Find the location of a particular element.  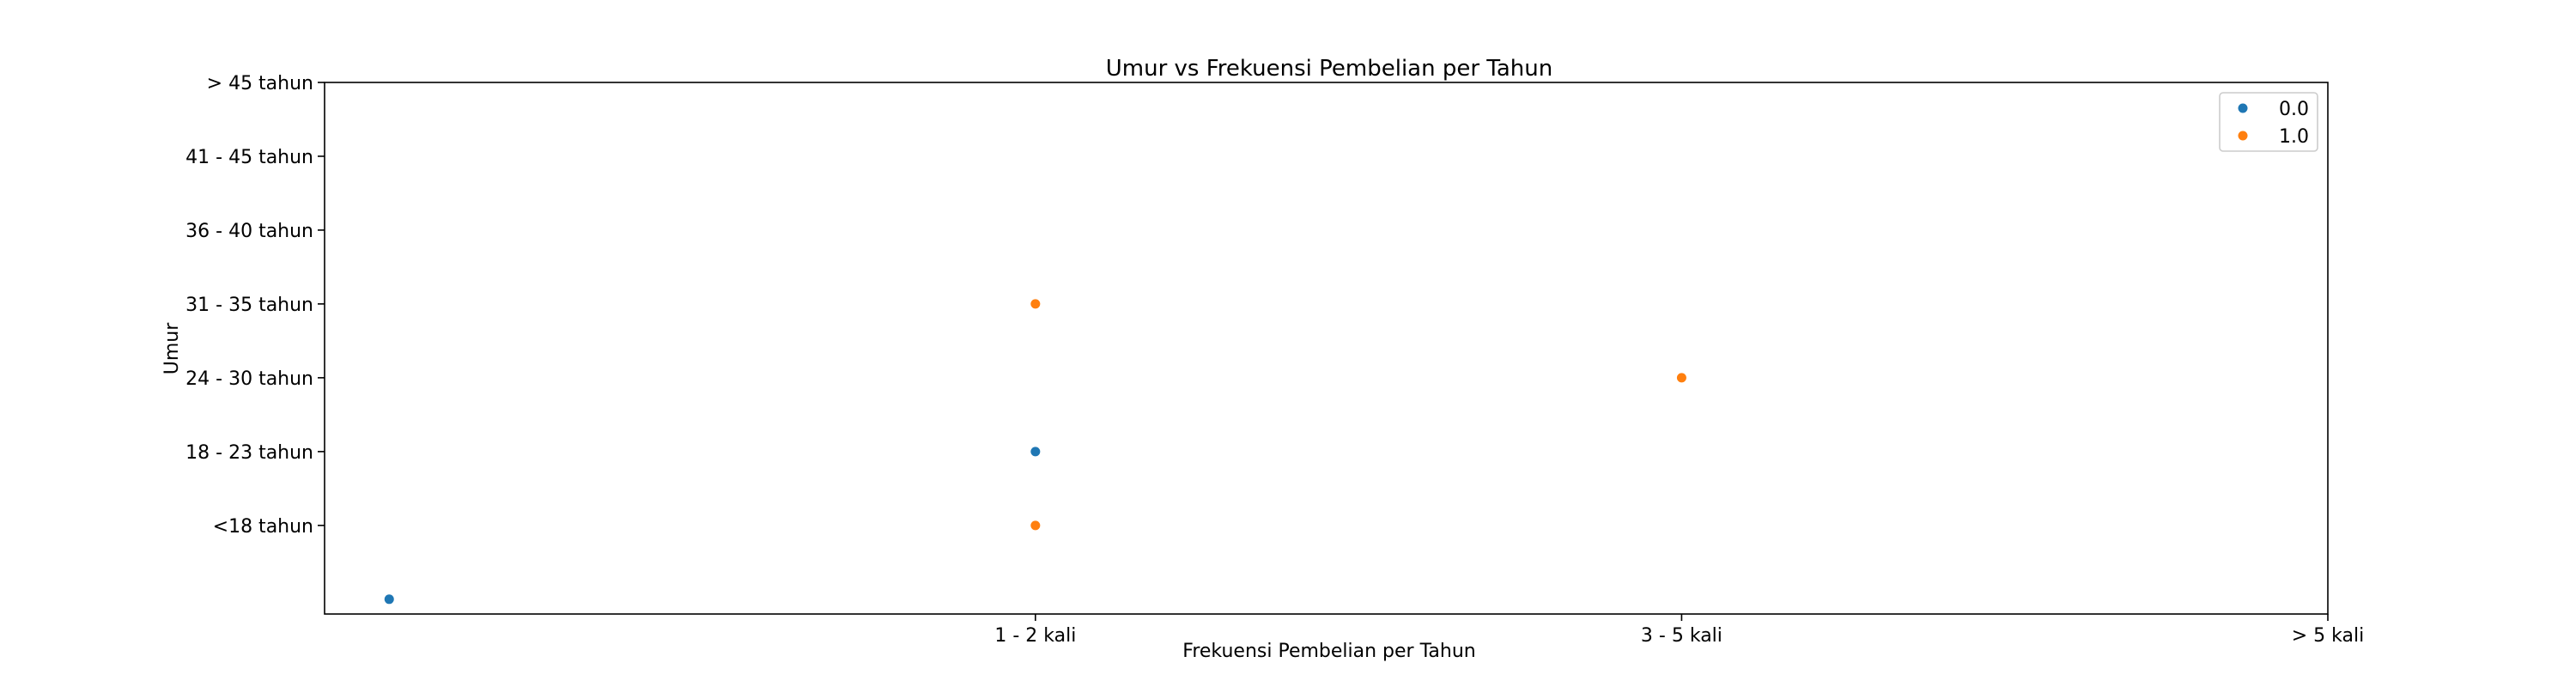

x-tick-label: > 5 kali is located at coordinates (2328, 636).